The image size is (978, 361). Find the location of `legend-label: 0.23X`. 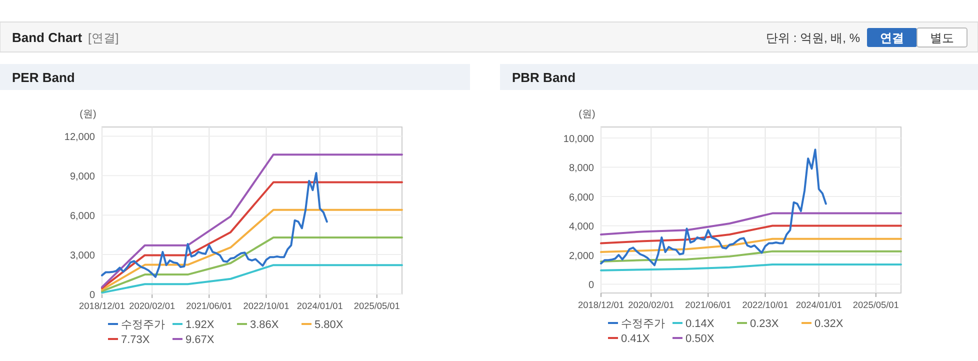

legend-label: 0.23X is located at coordinates (765, 324).